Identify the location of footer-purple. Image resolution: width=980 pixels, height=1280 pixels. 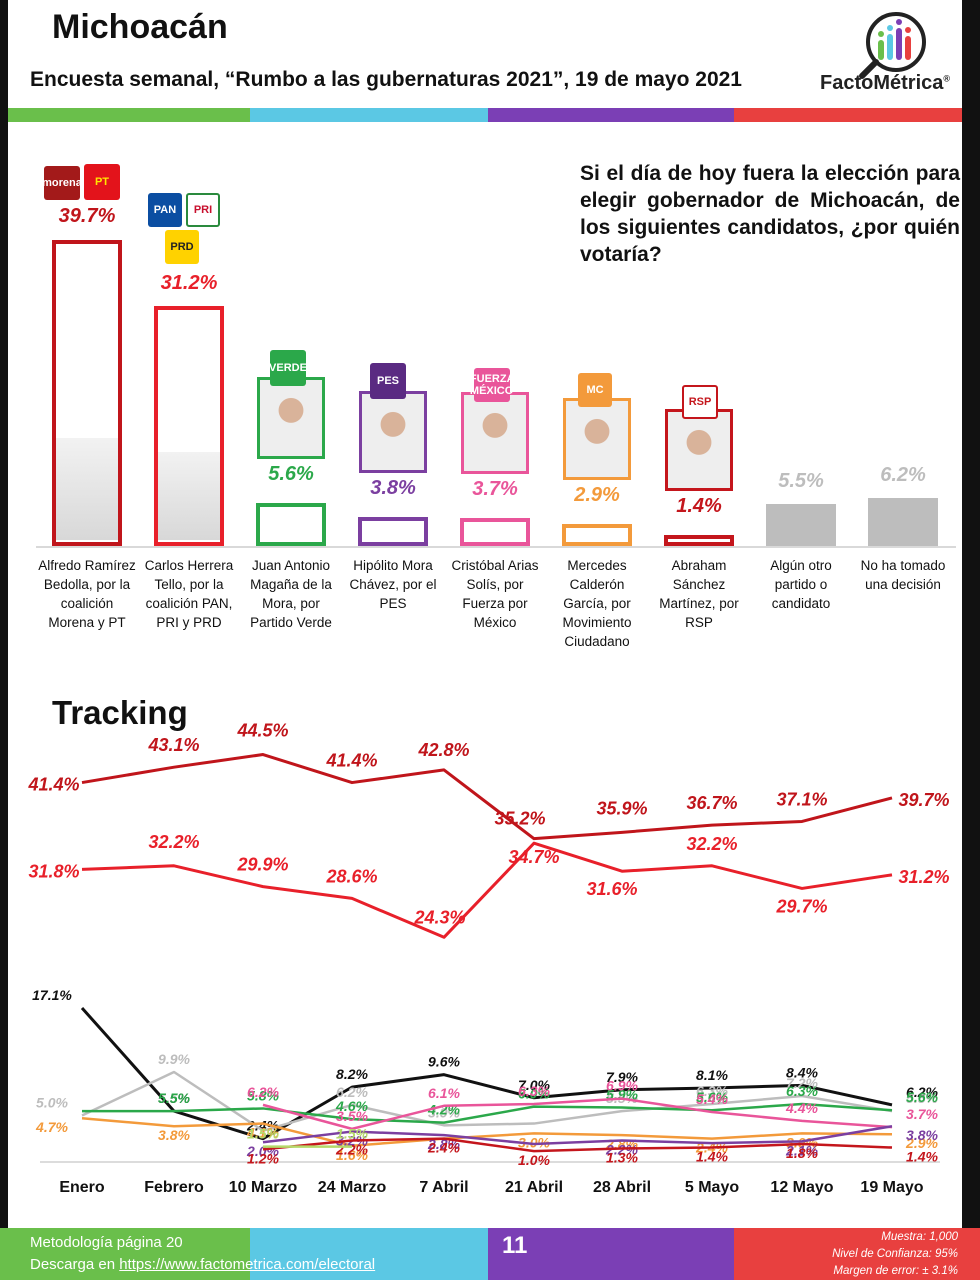
(611, 1254).